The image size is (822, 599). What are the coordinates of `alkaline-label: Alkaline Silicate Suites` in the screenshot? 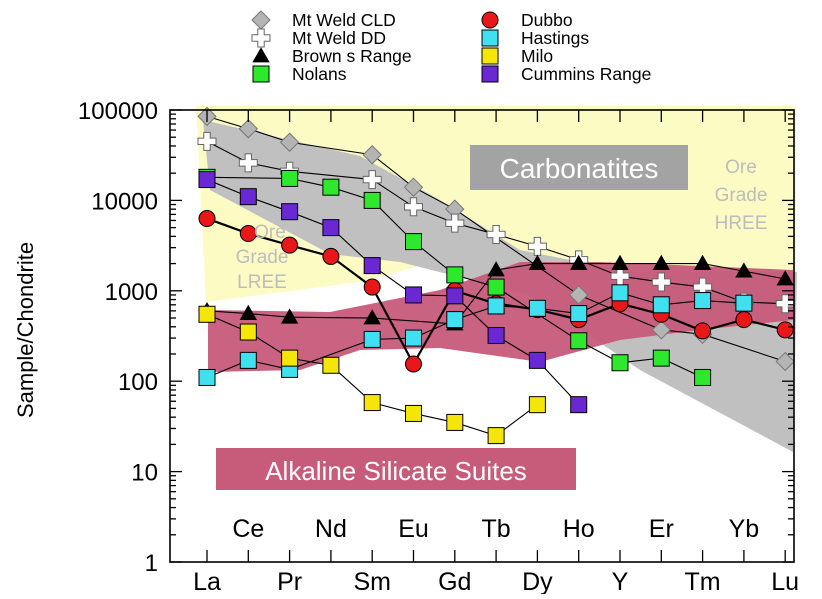 It's located at (396, 471).